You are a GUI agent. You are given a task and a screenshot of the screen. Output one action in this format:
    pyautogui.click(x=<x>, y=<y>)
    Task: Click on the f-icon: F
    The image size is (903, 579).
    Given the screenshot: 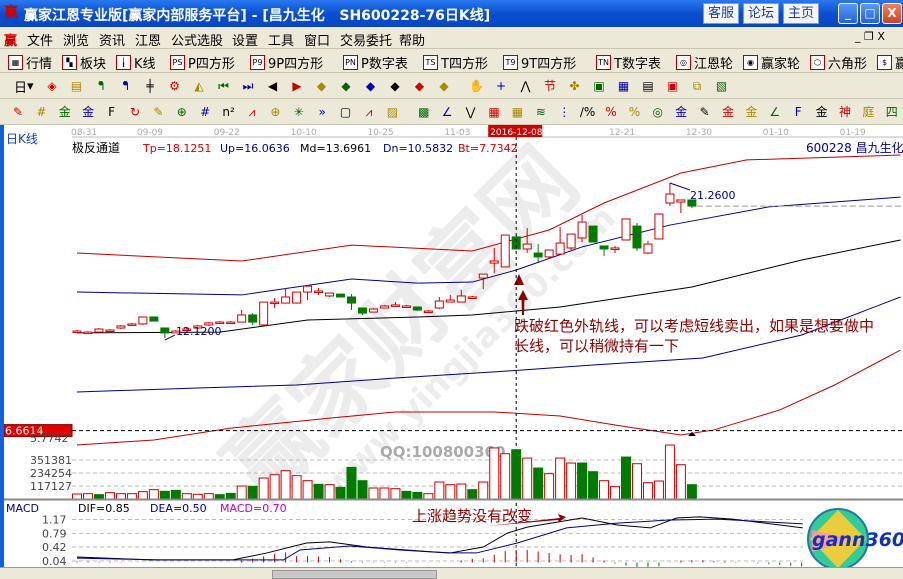 What is the action you would take?
    pyautogui.click(x=112, y=112)
    